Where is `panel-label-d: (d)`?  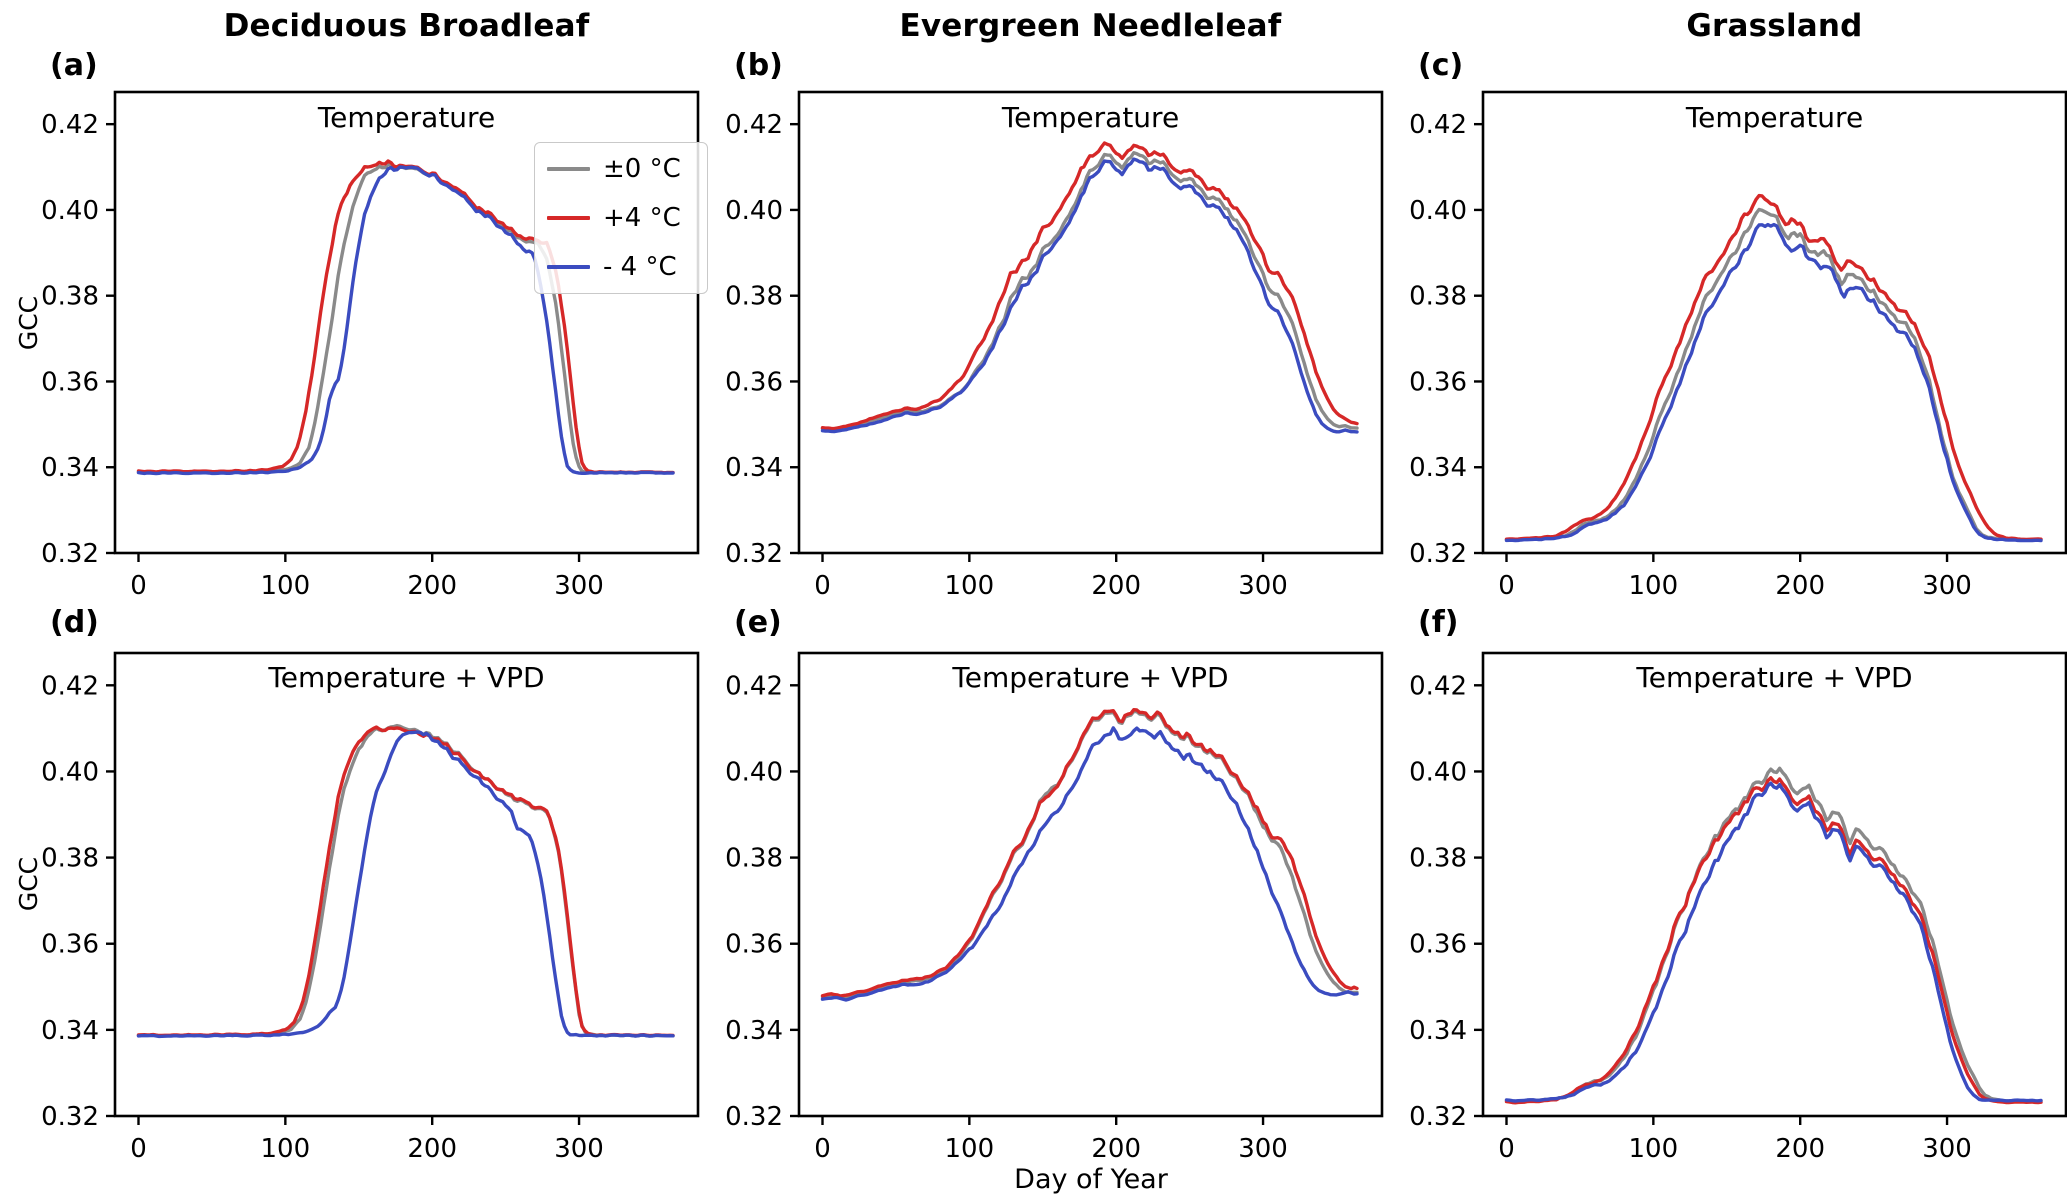 panel-label-d: (d) is located at coordinates (74, 622).